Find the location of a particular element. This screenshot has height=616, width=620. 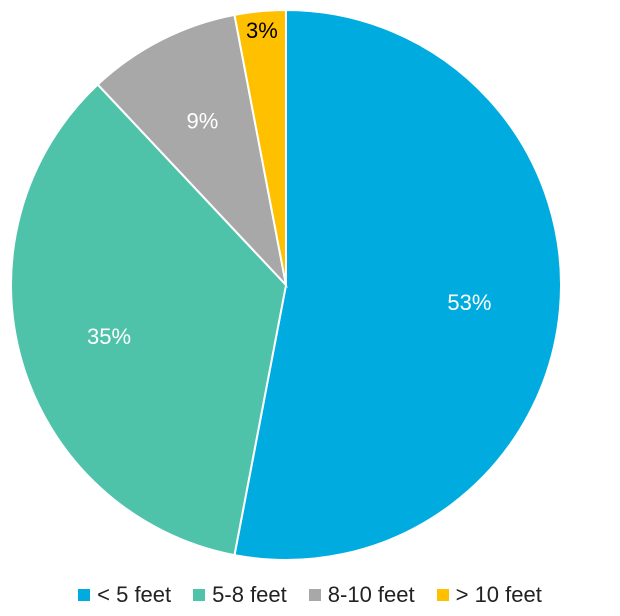

legend-label: 5-8 feet is located at coordinates (249, 594).